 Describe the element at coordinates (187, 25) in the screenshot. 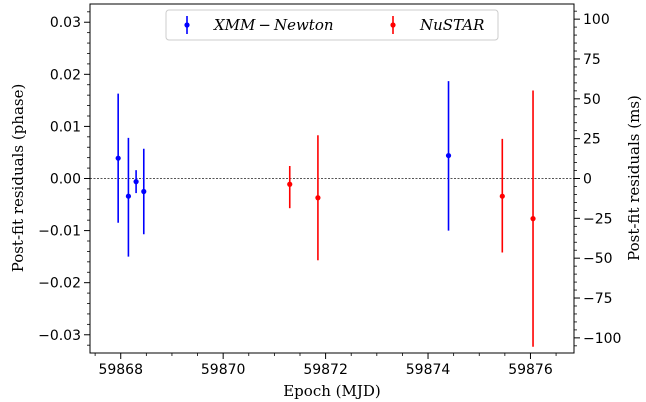

I see `legend-marker-xmm` at that location.